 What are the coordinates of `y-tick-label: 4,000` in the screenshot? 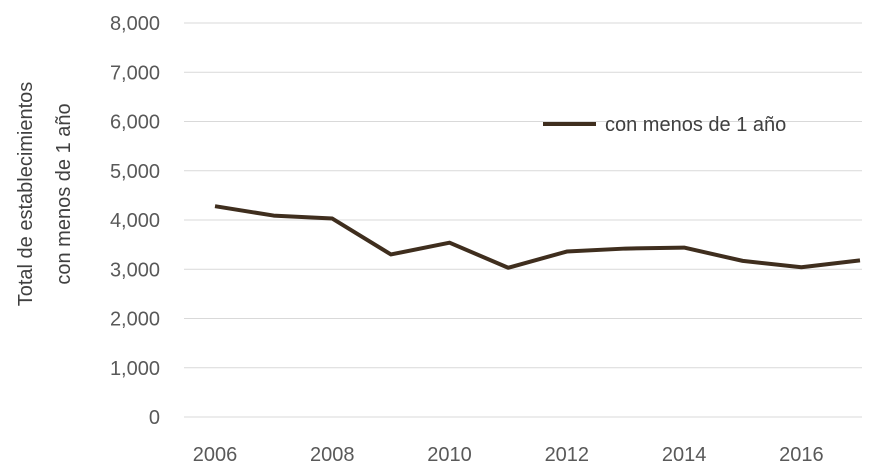 It's located at (135, 221).